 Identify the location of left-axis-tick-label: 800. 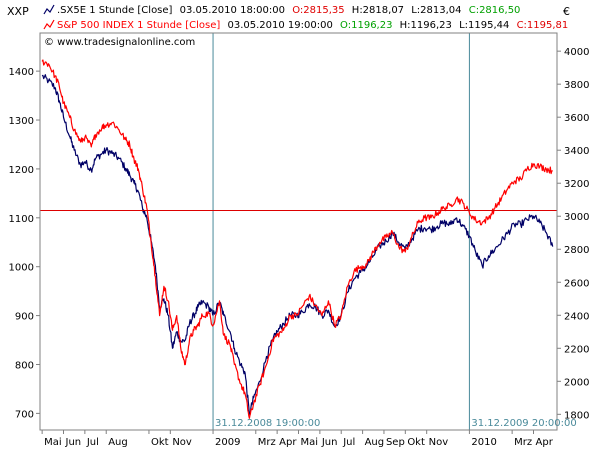
(24, 365).